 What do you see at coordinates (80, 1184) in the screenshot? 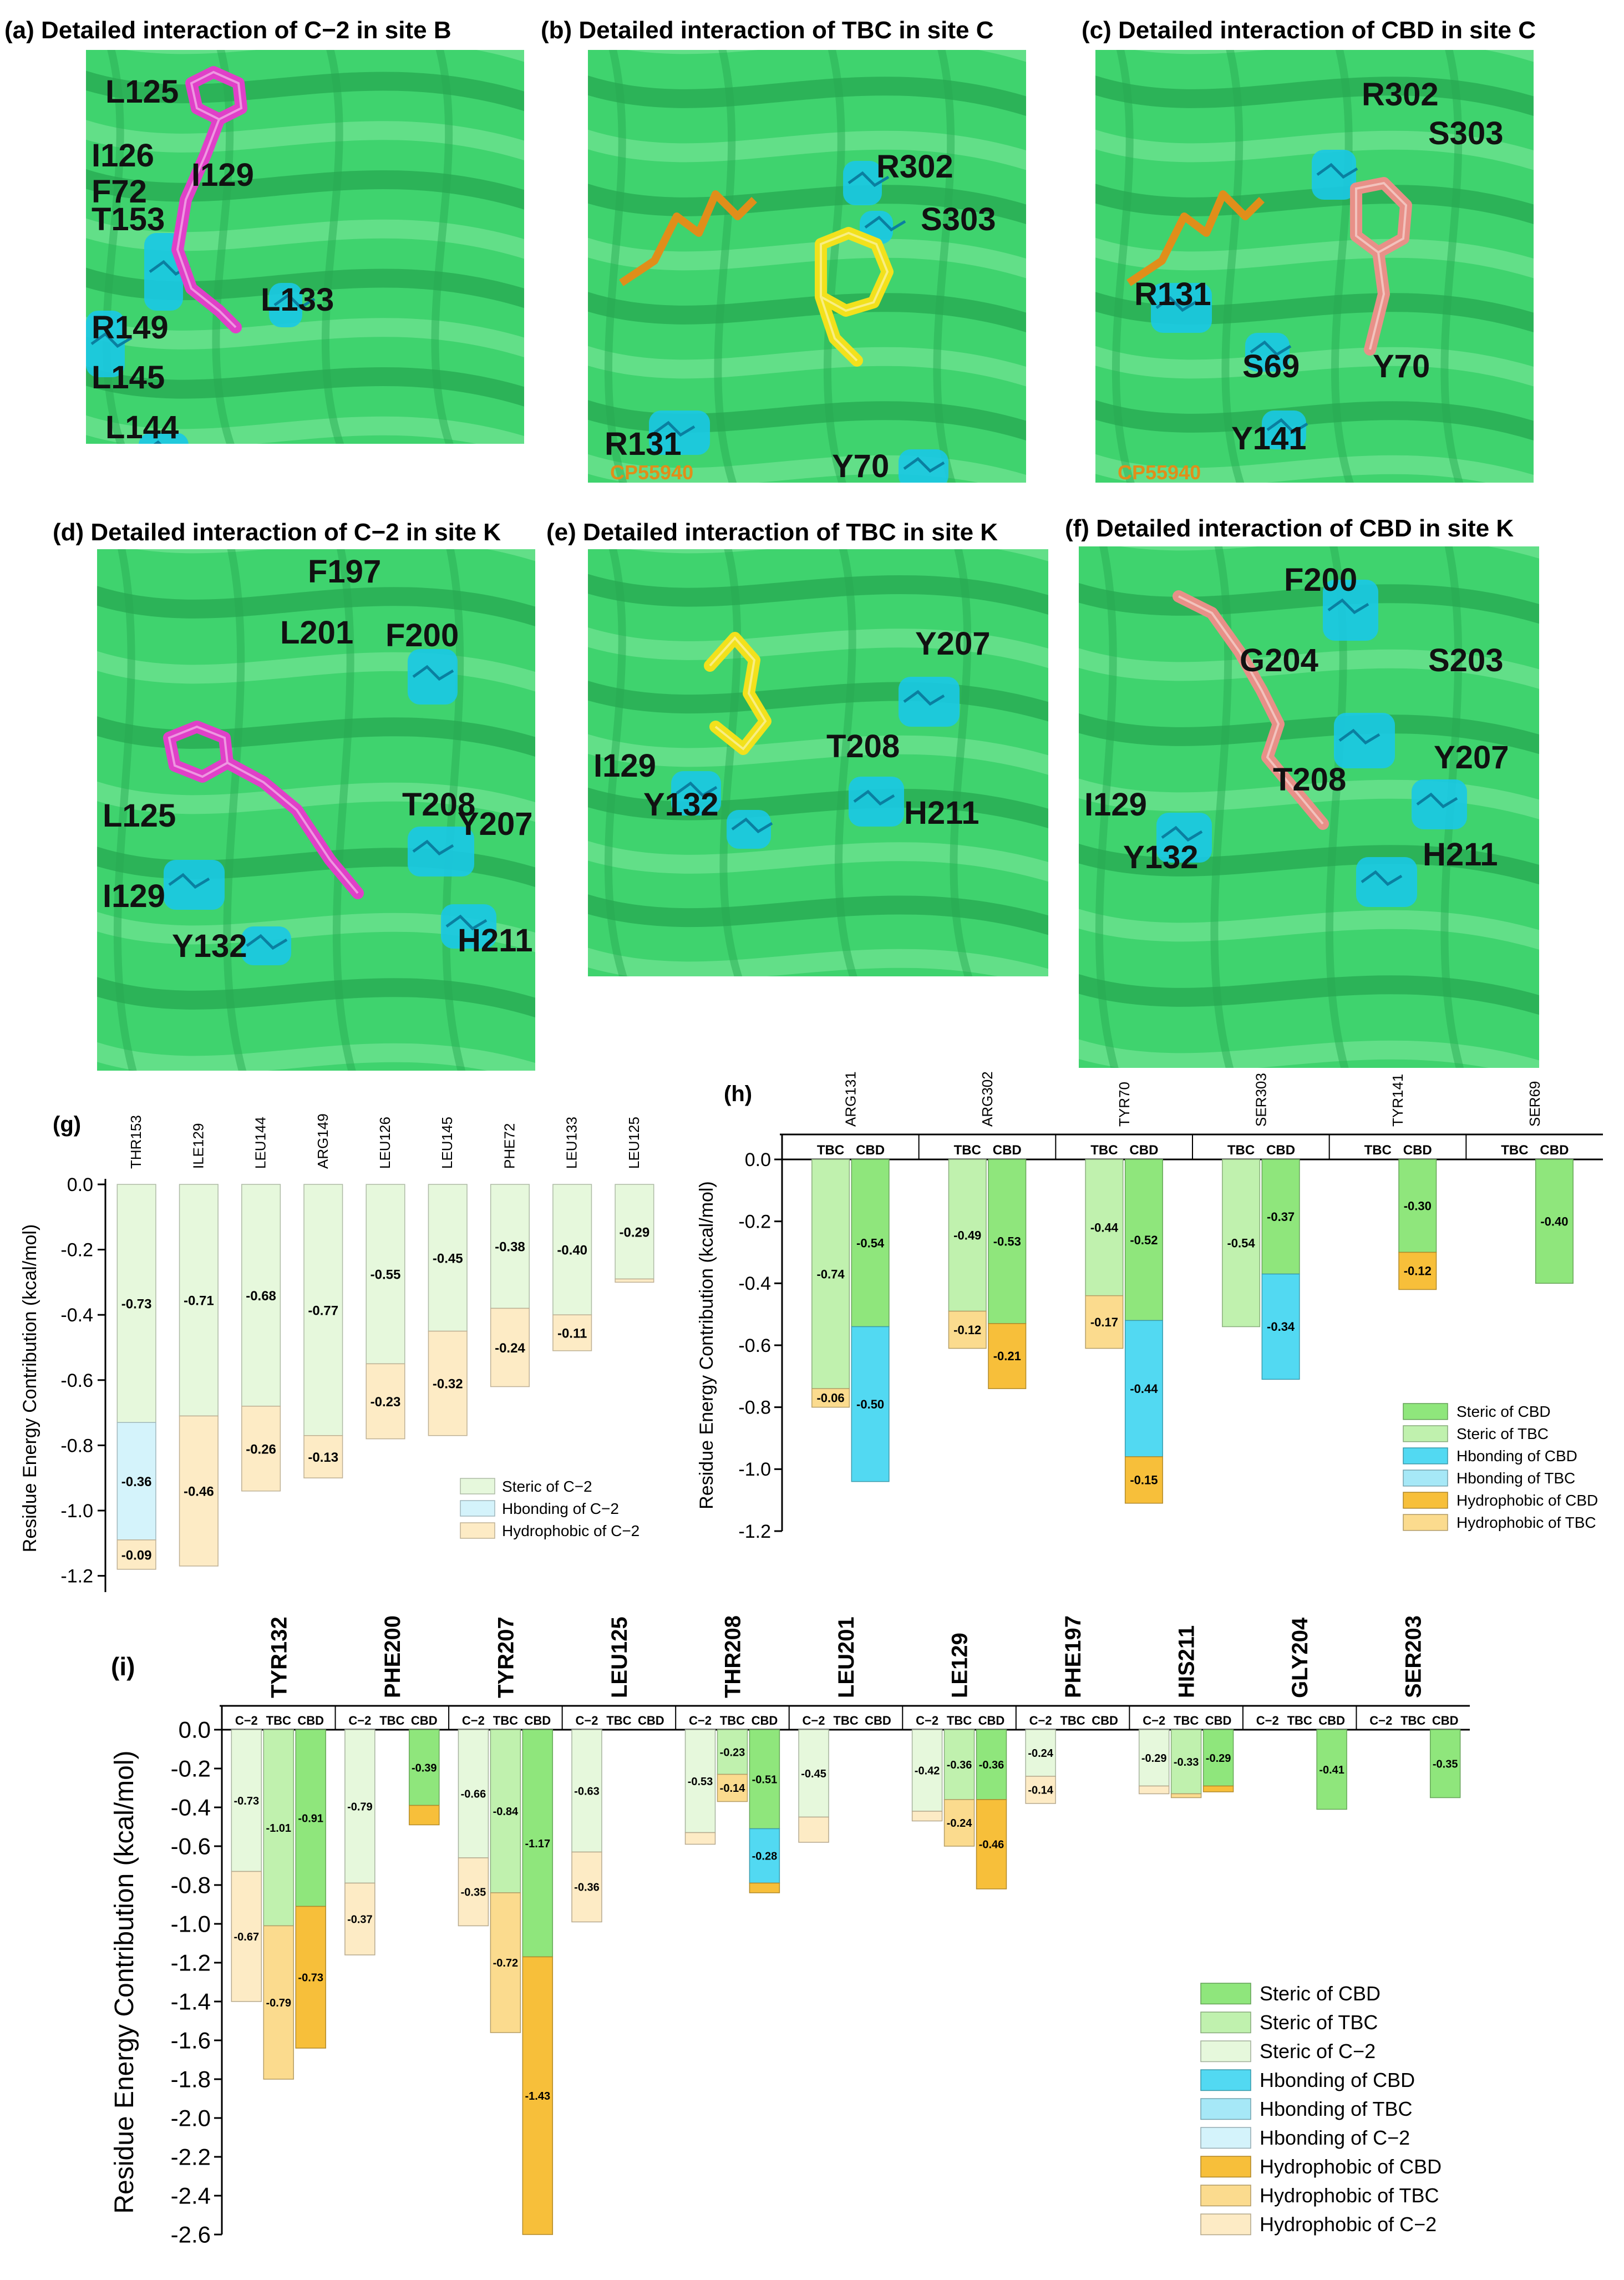
I see `chart-g-ytick-label: 0.0` at bounding box center [80, 1184].